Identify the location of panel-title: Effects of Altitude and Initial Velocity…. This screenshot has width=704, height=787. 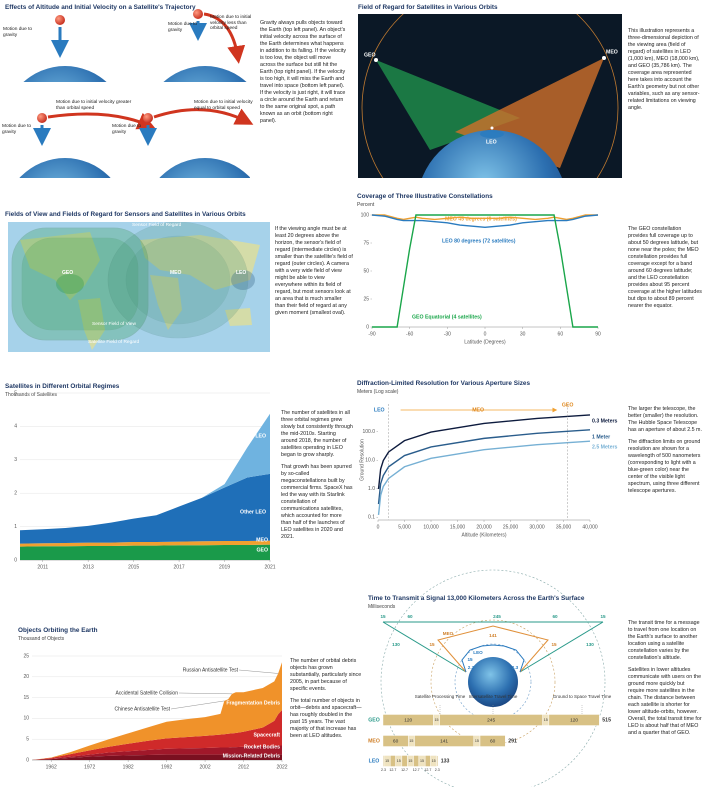
(100, 7).